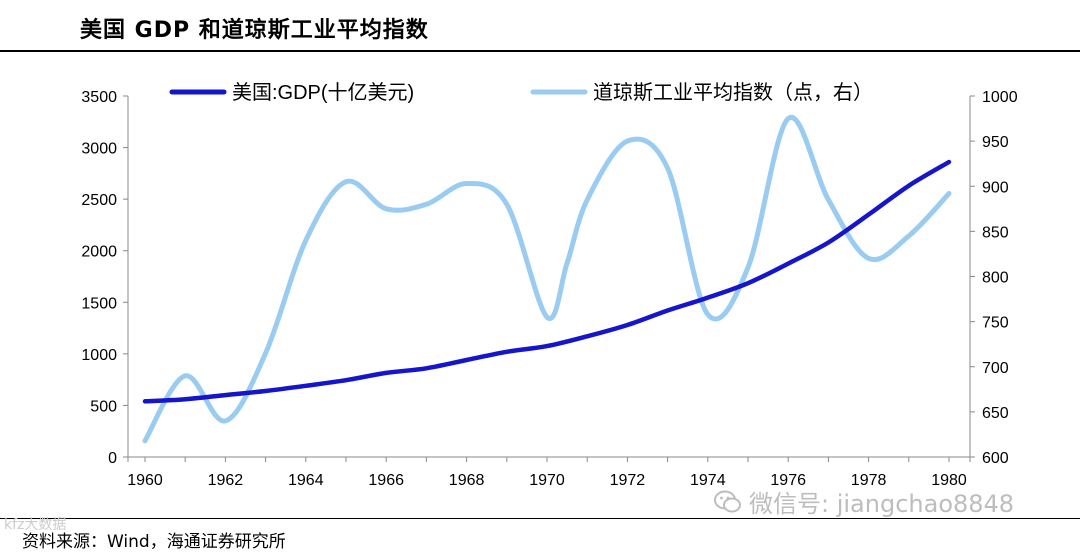  What do you see at coordinates (145, 480) in the screenshot?
I see `x-tick-label: 1960` at bounding box center [145, 480].